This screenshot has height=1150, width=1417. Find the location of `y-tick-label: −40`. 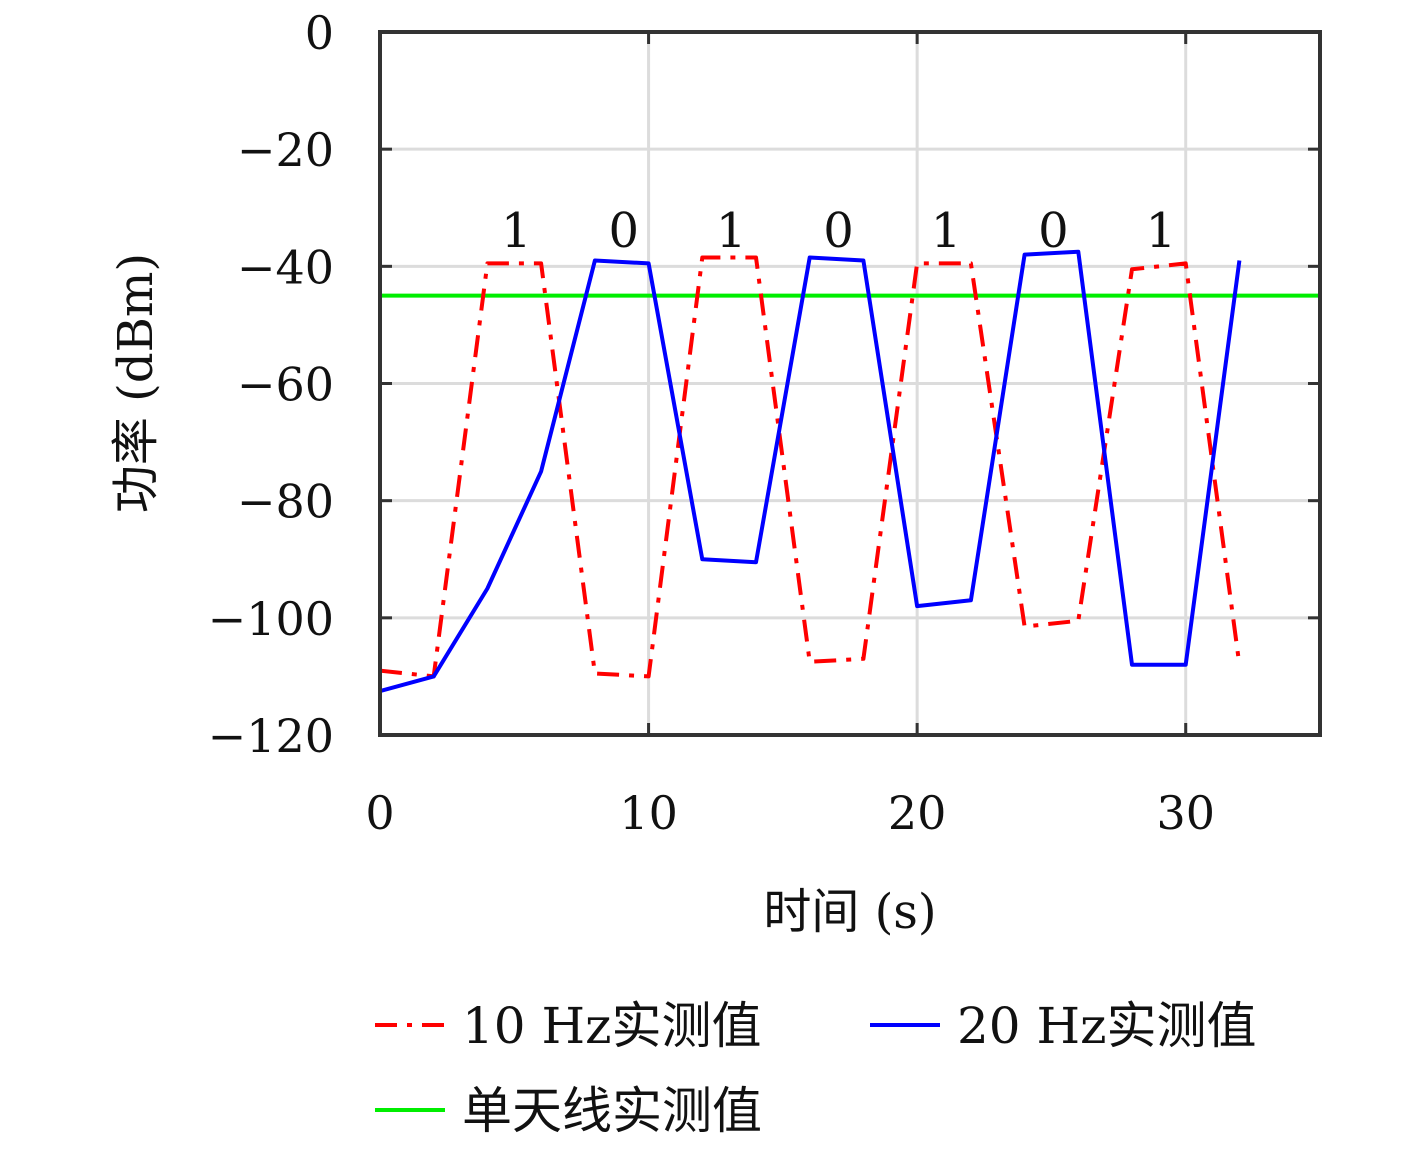

y-tick-label: −40 is located at coordinates (285, 267).